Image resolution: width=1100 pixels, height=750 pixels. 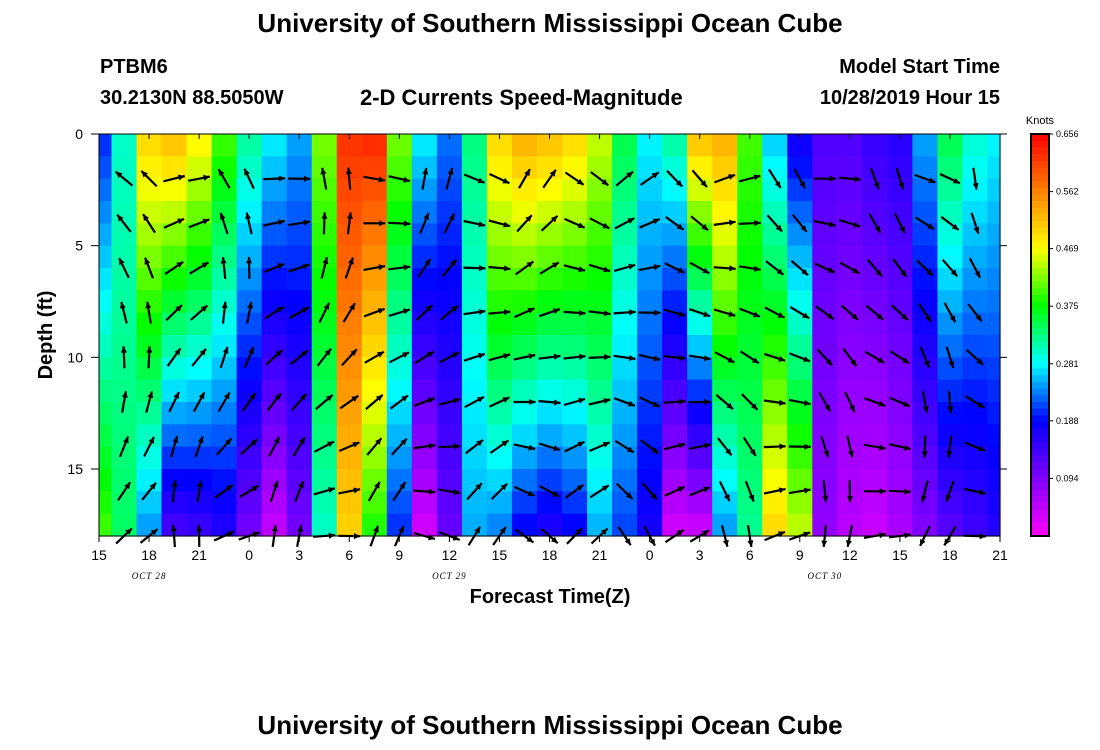 I want to click on x-tick-label: 18, so click(x=950, y=555).